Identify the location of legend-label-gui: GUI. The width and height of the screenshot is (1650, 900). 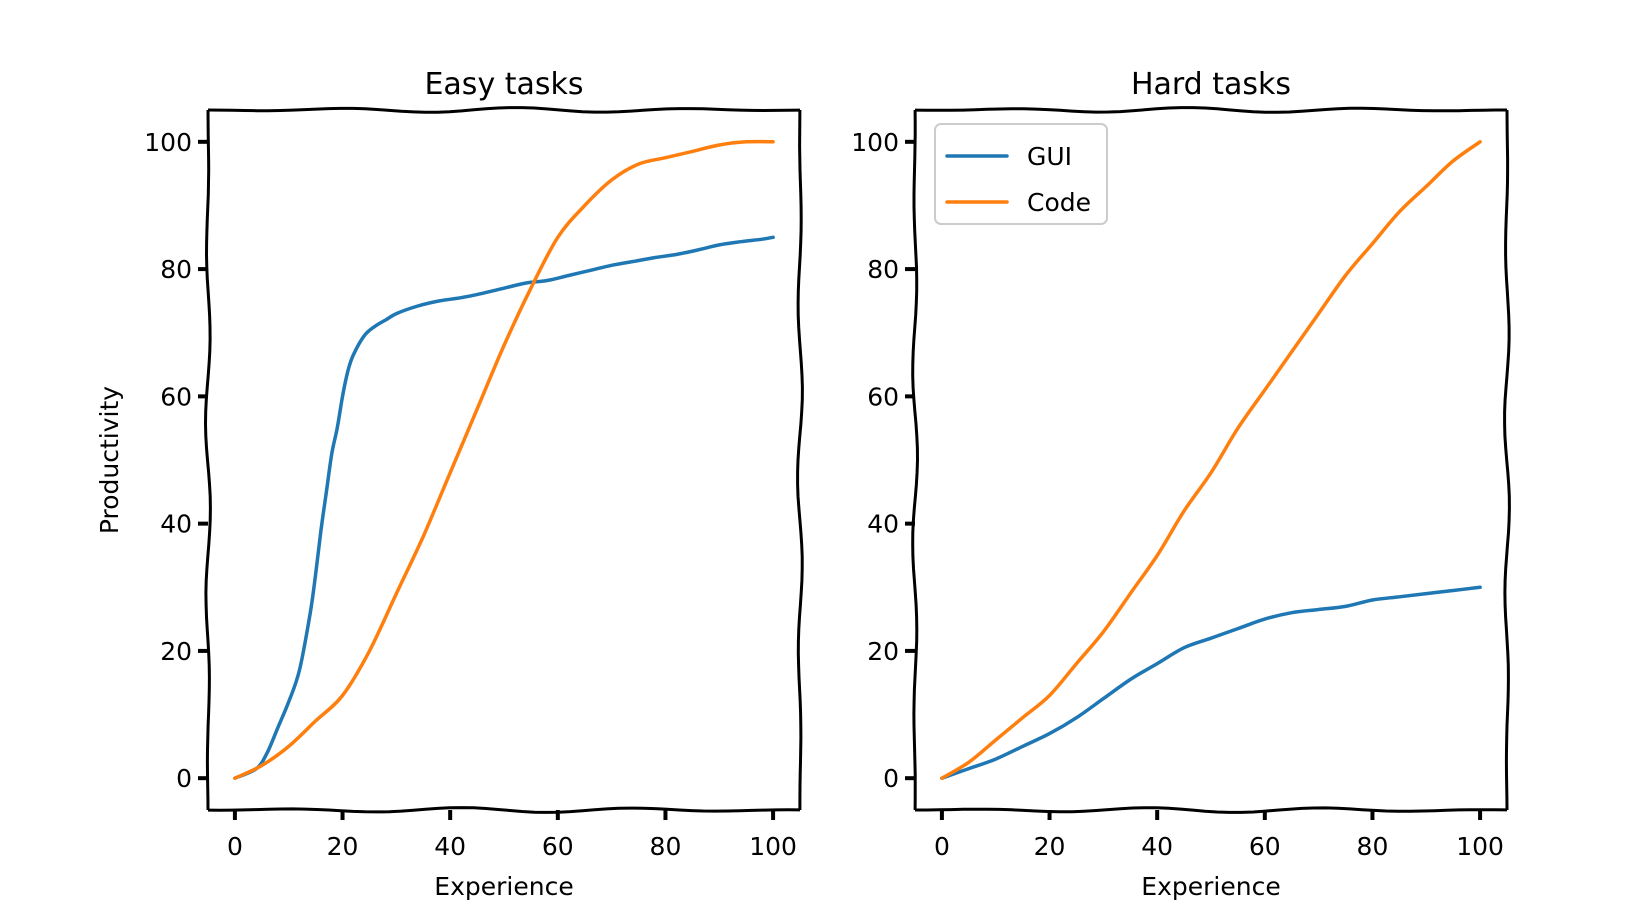
(1049, 156).